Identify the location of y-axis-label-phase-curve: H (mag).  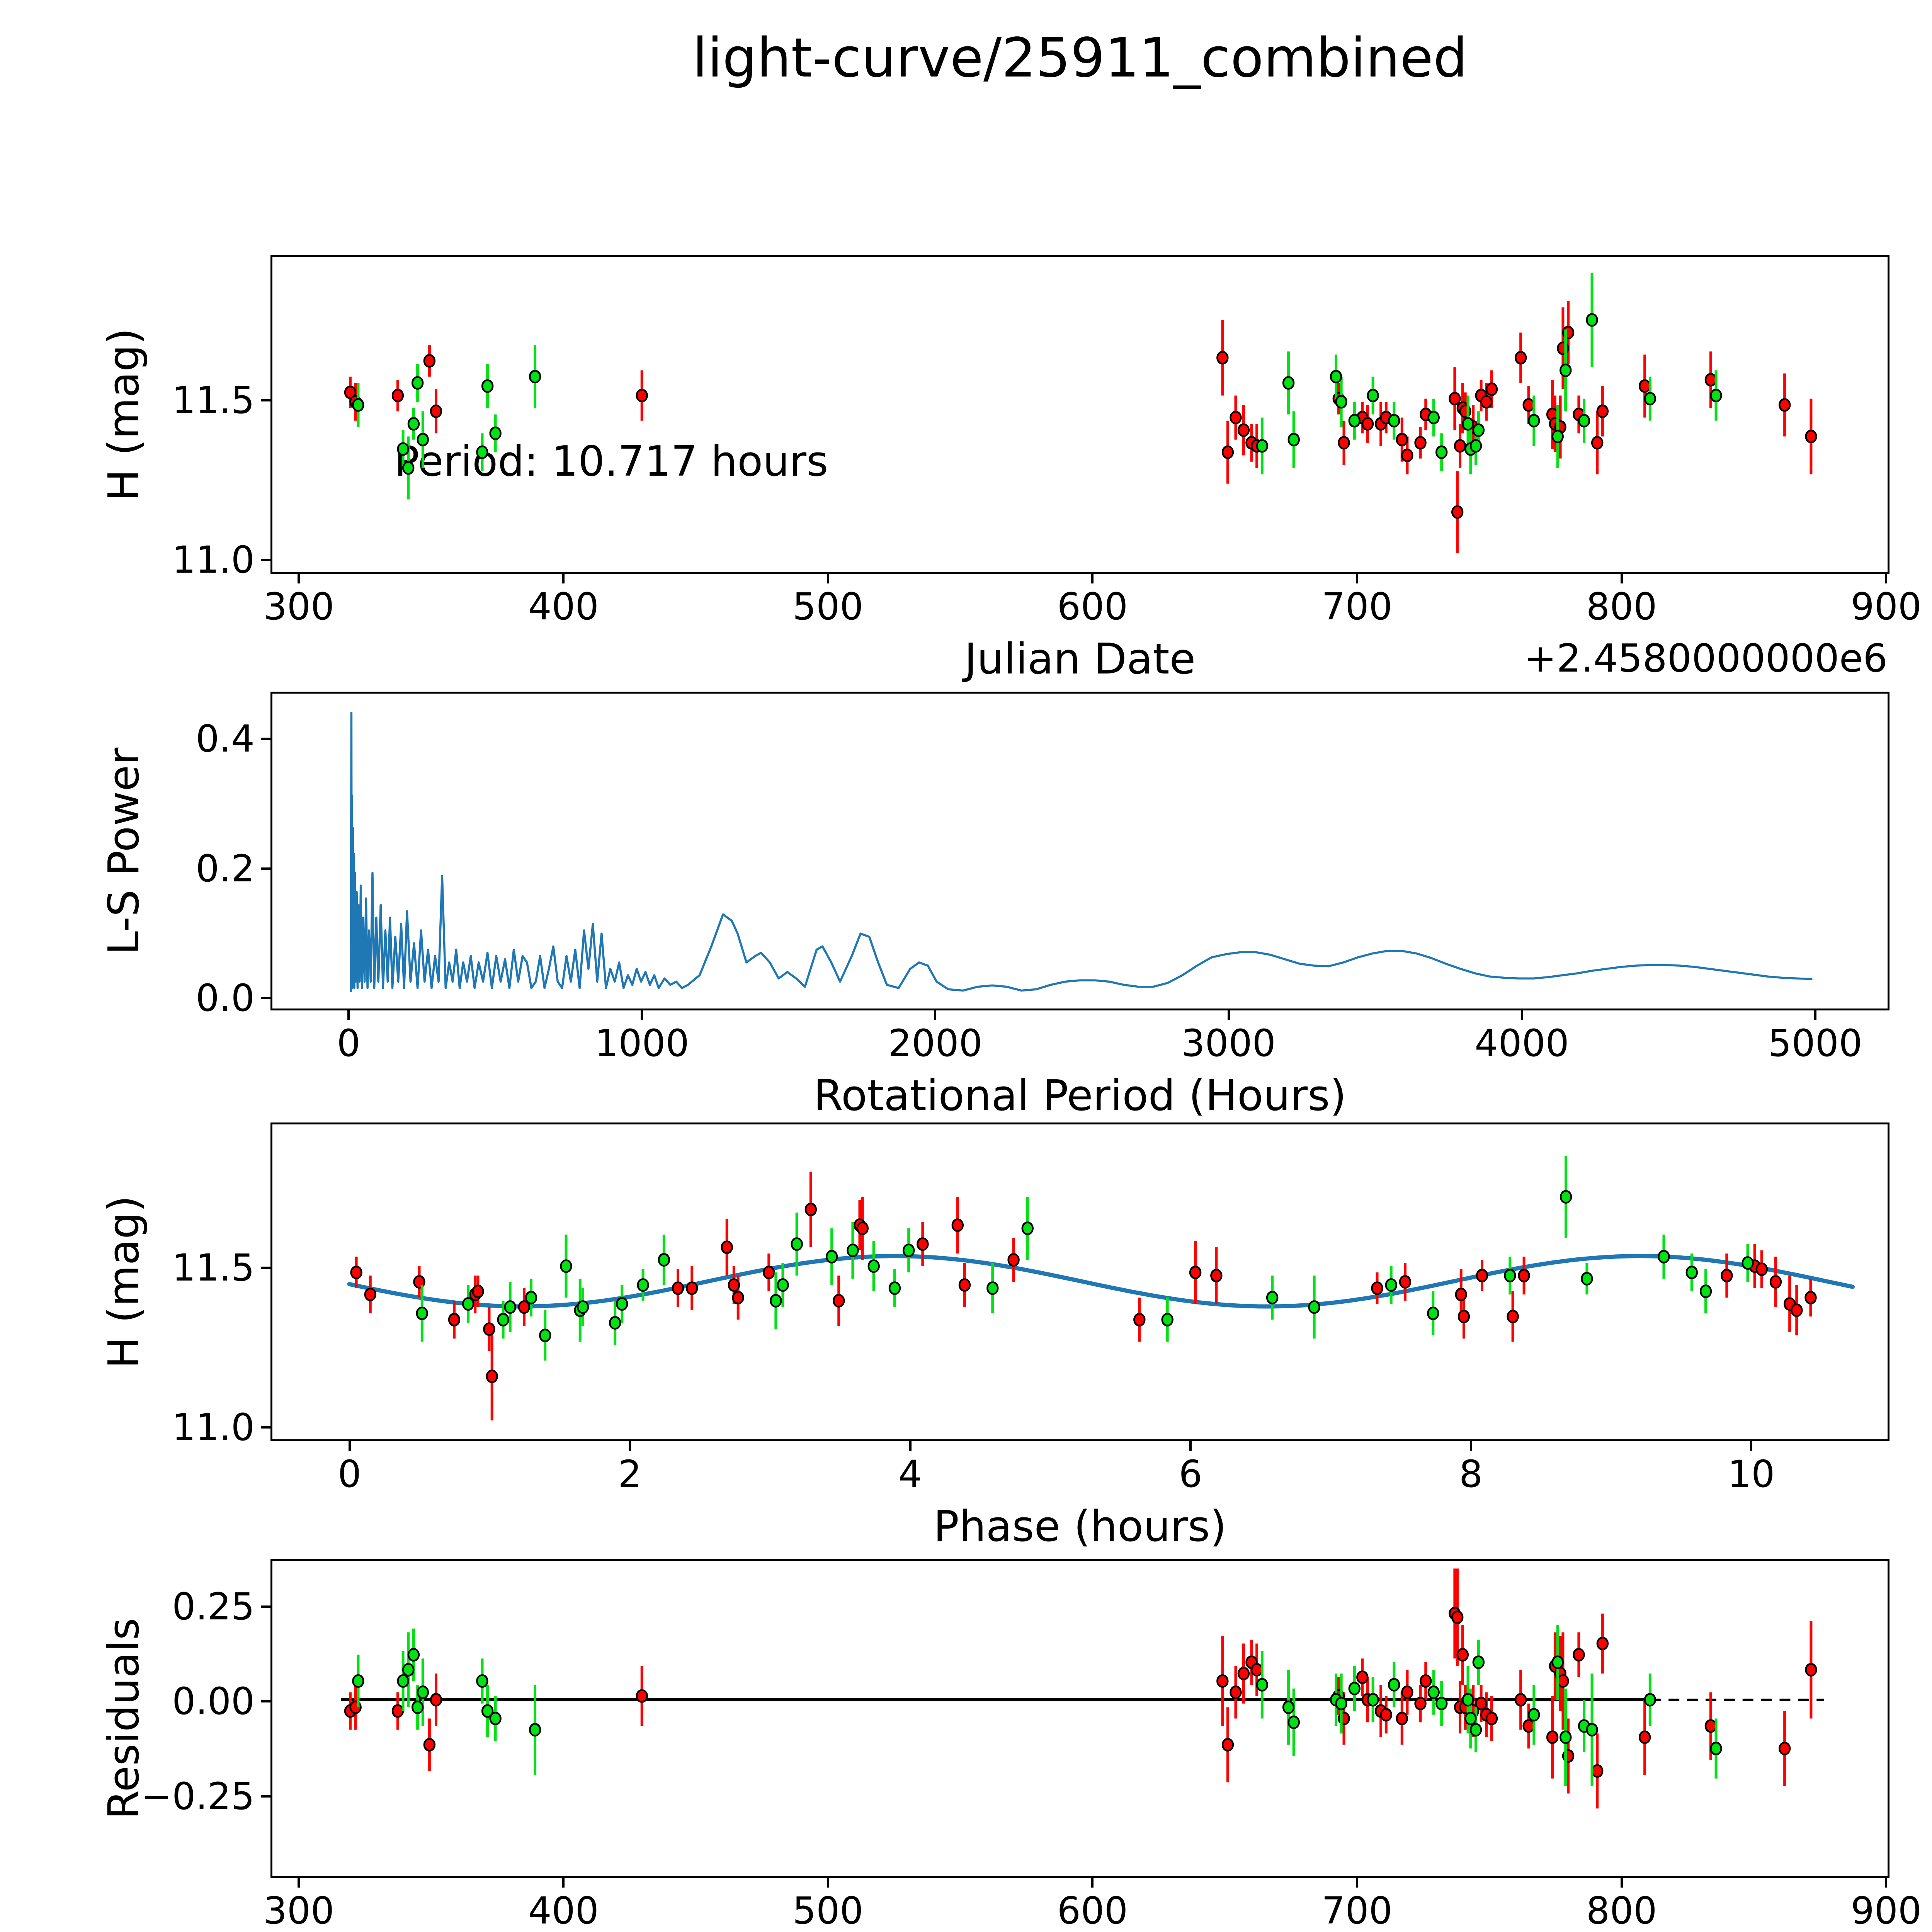
(124, 1282).